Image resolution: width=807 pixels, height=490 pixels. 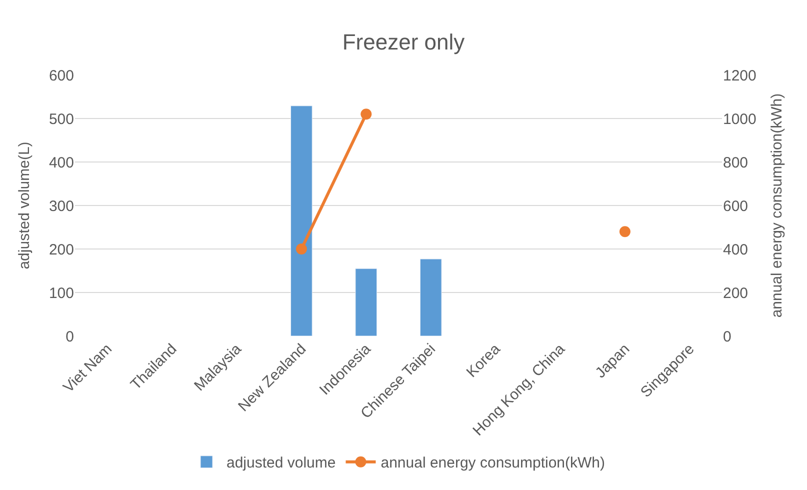 I want to click on y-tick-label: 400, so click(x=61, y=163).